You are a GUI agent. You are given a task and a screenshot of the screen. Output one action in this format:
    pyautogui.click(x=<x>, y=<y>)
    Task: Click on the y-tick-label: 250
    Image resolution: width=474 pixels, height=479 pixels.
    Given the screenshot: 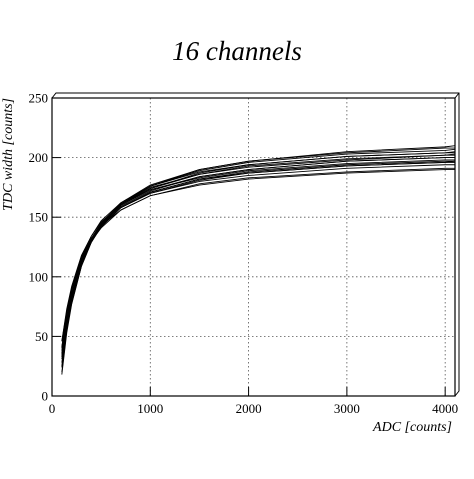 What is the action you would take?
    pyautogui.click(x=39, y=98)
    